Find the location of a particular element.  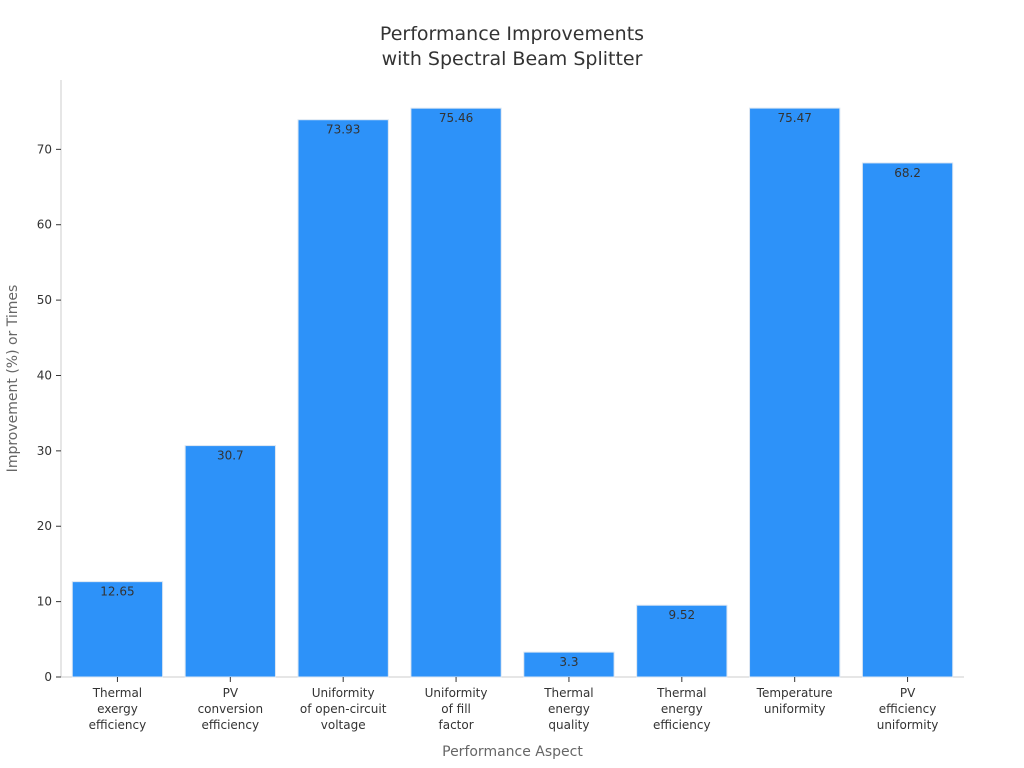

x-tick-label: Uniformity of fill factor is located at coordinates (456, 709).